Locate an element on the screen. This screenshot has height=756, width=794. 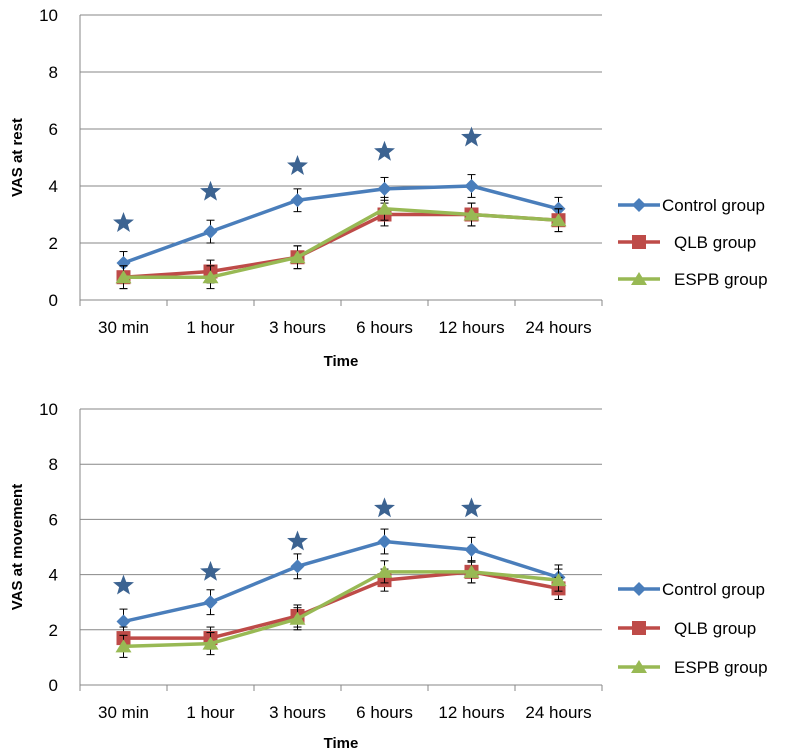
y-axis-title: VAS at rest is located at coordinates (17, 157).